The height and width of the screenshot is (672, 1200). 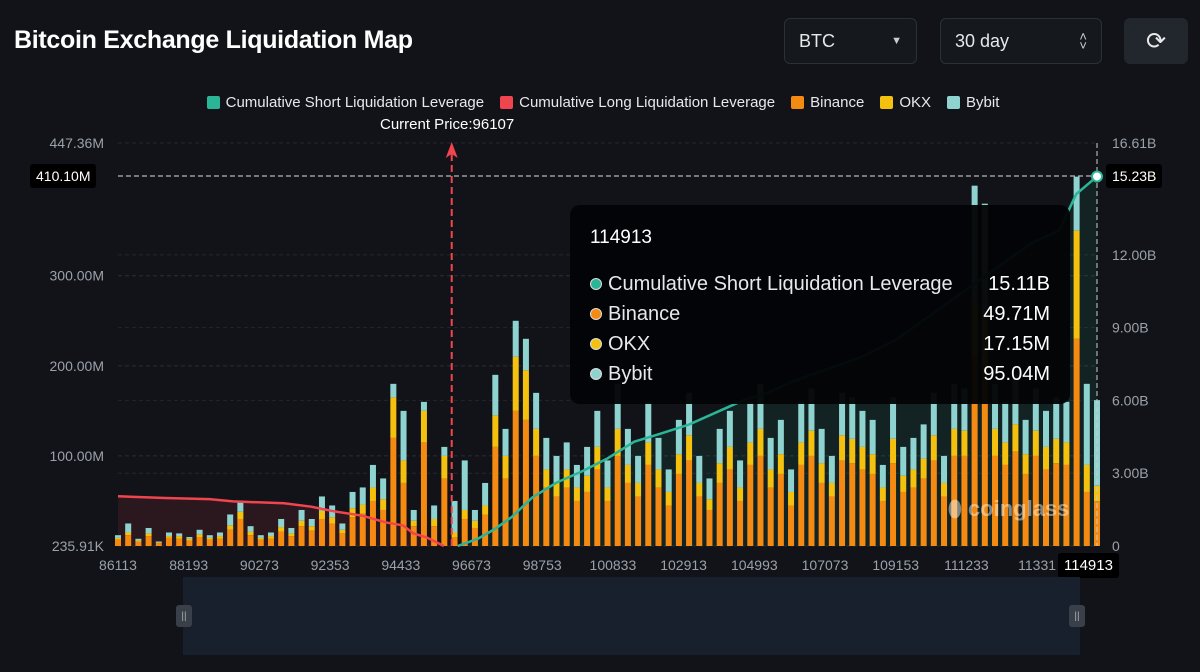 I want to click on legend-item-binance: Binance, so click(x=827, y=102).